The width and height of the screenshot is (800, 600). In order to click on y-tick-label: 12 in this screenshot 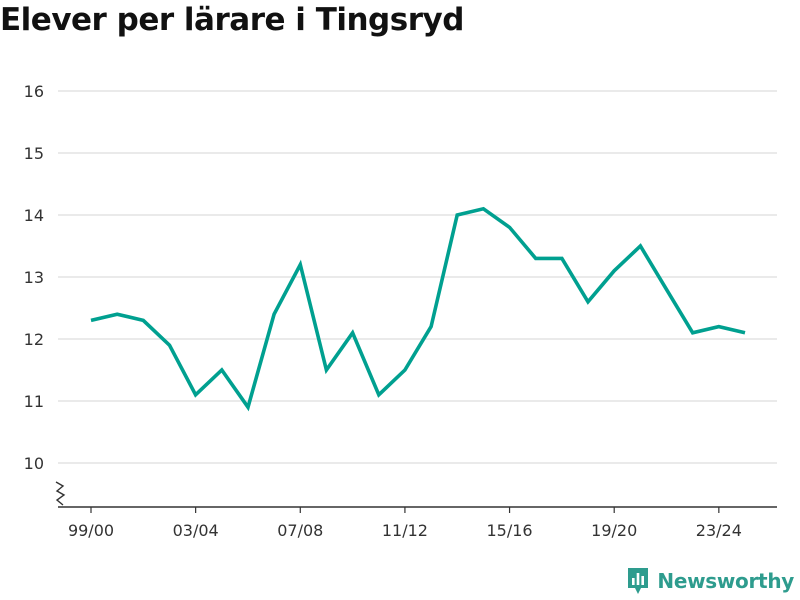, I will do `click(34, 339)`.